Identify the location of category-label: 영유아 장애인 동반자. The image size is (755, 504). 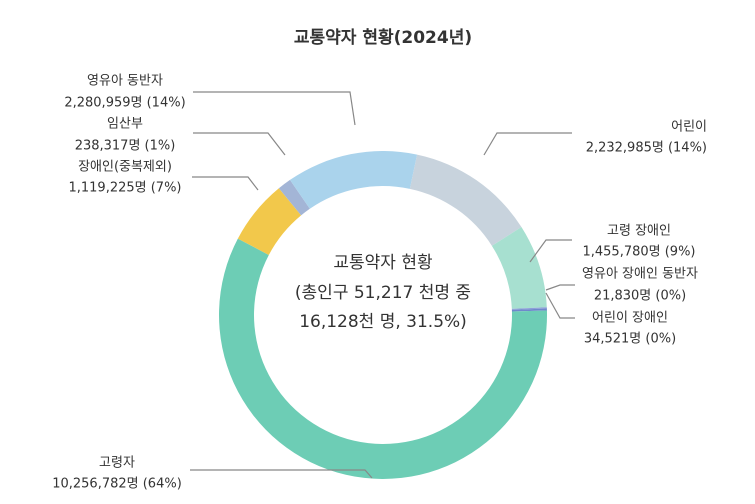
(640, 274).